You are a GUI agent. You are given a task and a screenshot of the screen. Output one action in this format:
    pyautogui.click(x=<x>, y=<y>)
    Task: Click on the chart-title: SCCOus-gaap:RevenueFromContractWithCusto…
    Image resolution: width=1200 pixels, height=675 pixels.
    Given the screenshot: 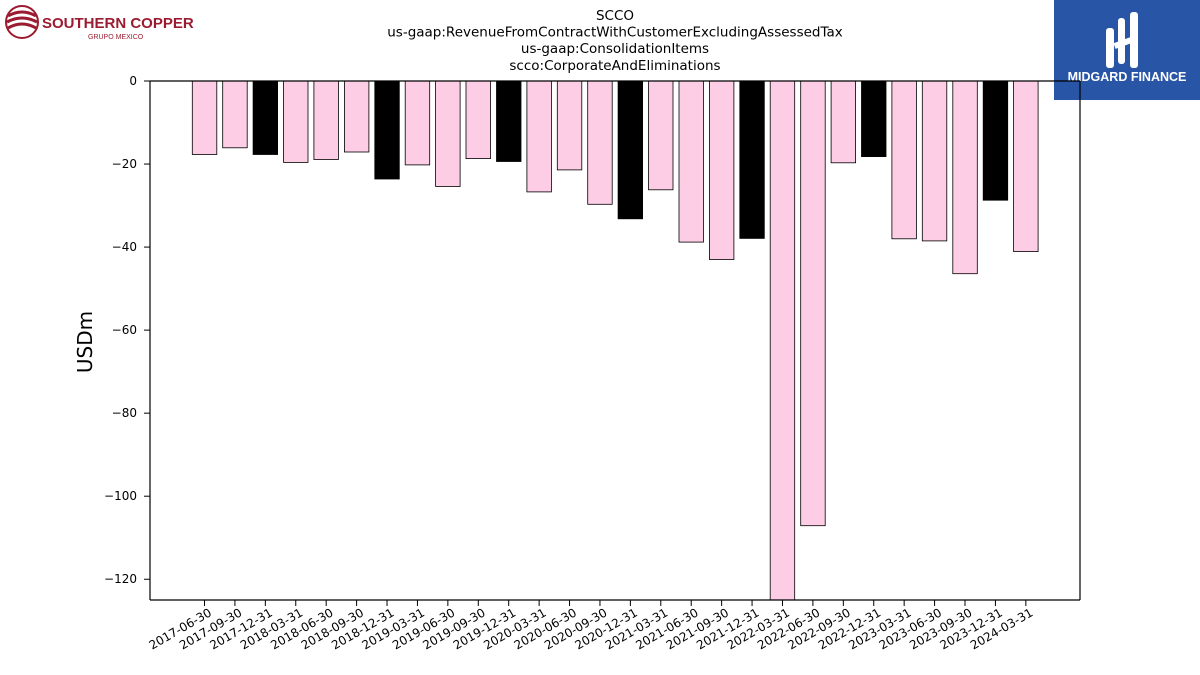 What is the action you would take?
    pyautogui.click(x=615, y=41)
    